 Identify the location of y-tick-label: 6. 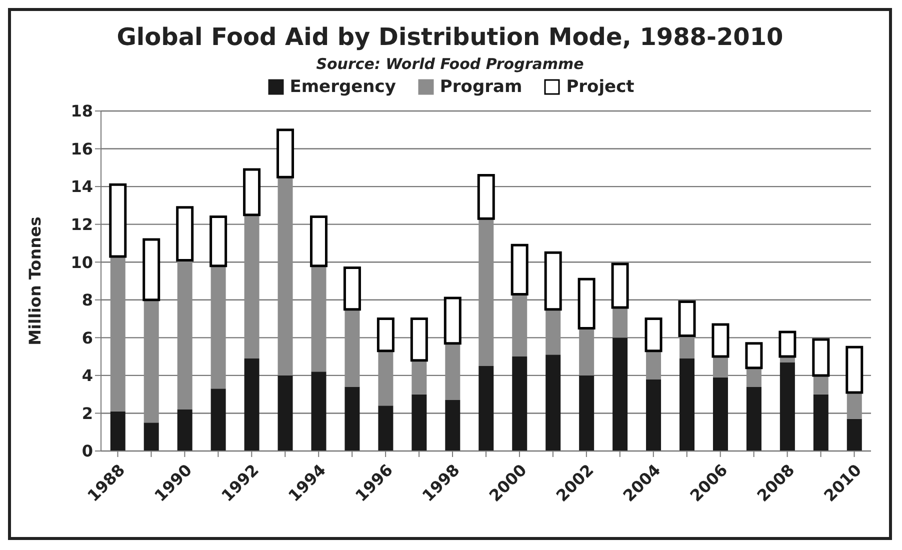
(87, 338).